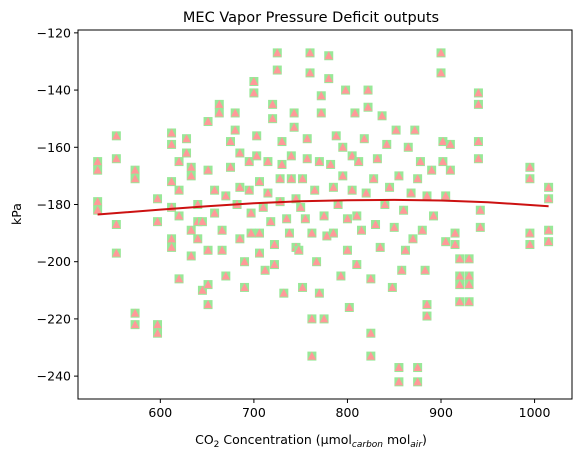  I want to click on y-tick-label: −120, so click(54, 32).